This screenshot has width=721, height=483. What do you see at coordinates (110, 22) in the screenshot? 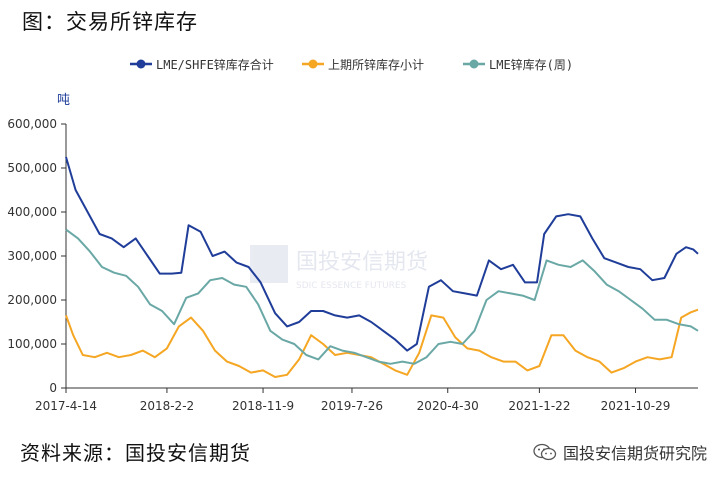
I see `figure-title: 图：交易所锌库存` at bounding box center [110, 22].